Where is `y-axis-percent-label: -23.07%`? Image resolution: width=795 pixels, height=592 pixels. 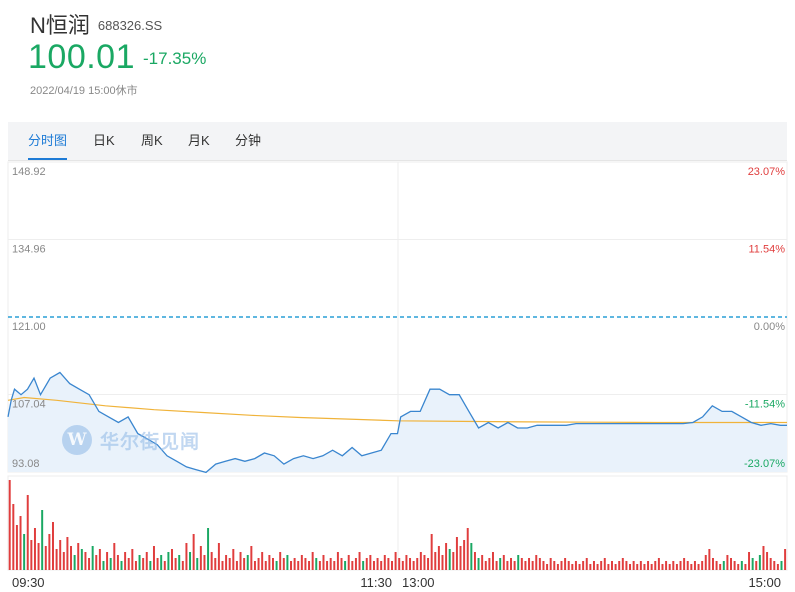 y-axis-percent-label: -23.07% is located at coordinates (764, 464).